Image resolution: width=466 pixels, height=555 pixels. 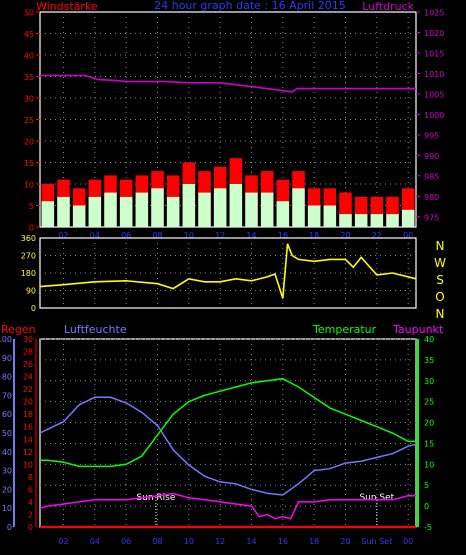 I want to click on wind-left-label: Windstärke, so click(x=67, y=6).